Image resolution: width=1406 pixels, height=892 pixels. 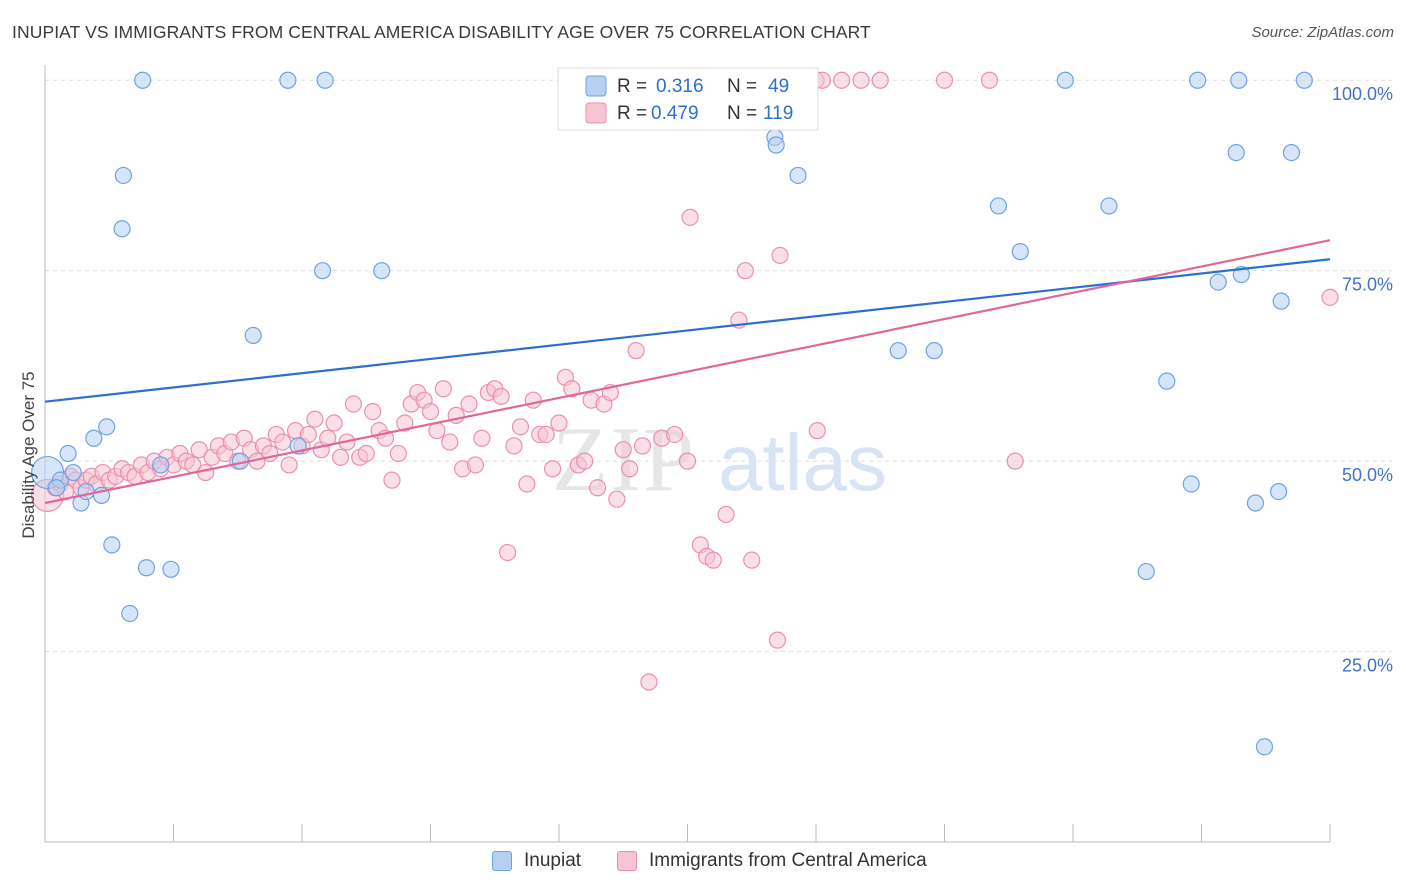 What do you see at coordinates (28, 454) in the screenshot?
I see `y-axis-title: Disability Age Over 75` at bounding box center [28, 454].